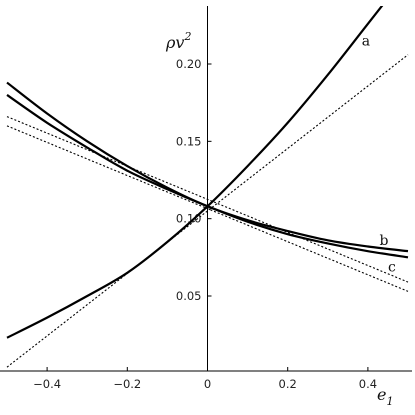 Image resolution: width=415 pixels, height=415 pixels. I want to click on y-axis-title: ρv2, so click(178, 41).